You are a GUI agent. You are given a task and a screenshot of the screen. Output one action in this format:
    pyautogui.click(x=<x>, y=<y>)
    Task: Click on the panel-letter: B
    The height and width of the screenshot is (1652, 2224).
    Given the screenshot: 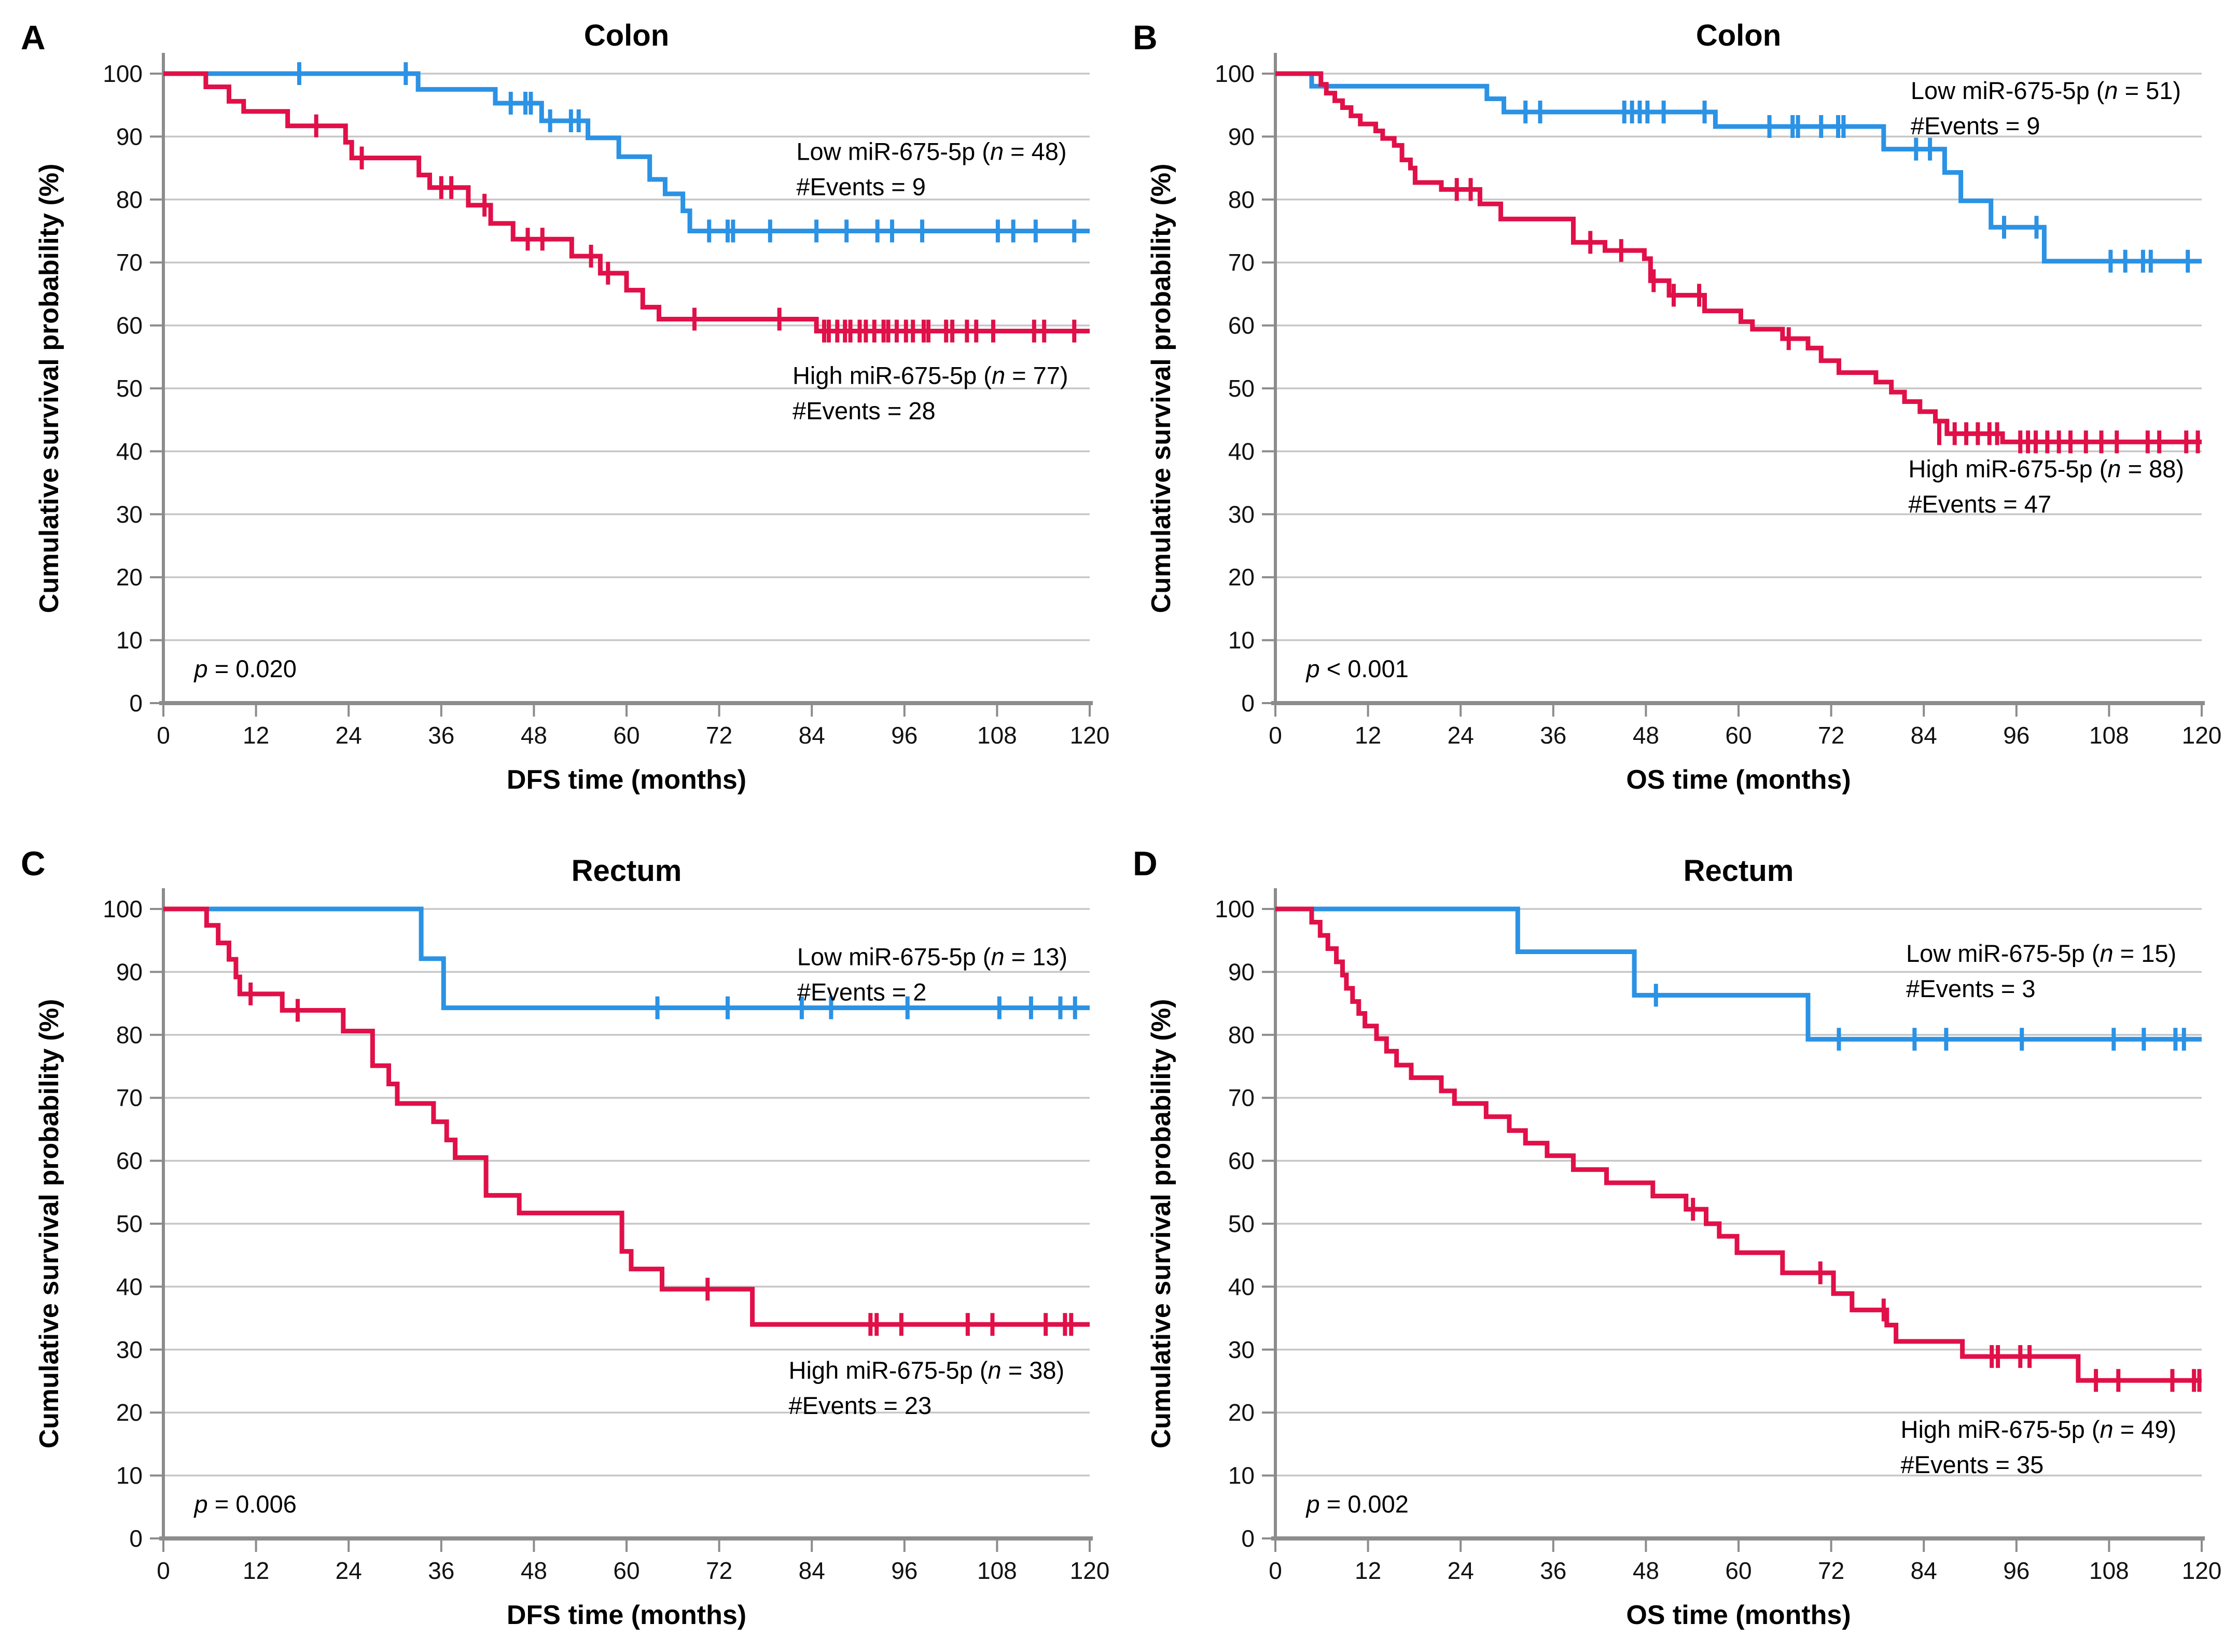 What is the action you would take?
    pyautogui.click(x=1145, y=37)
    